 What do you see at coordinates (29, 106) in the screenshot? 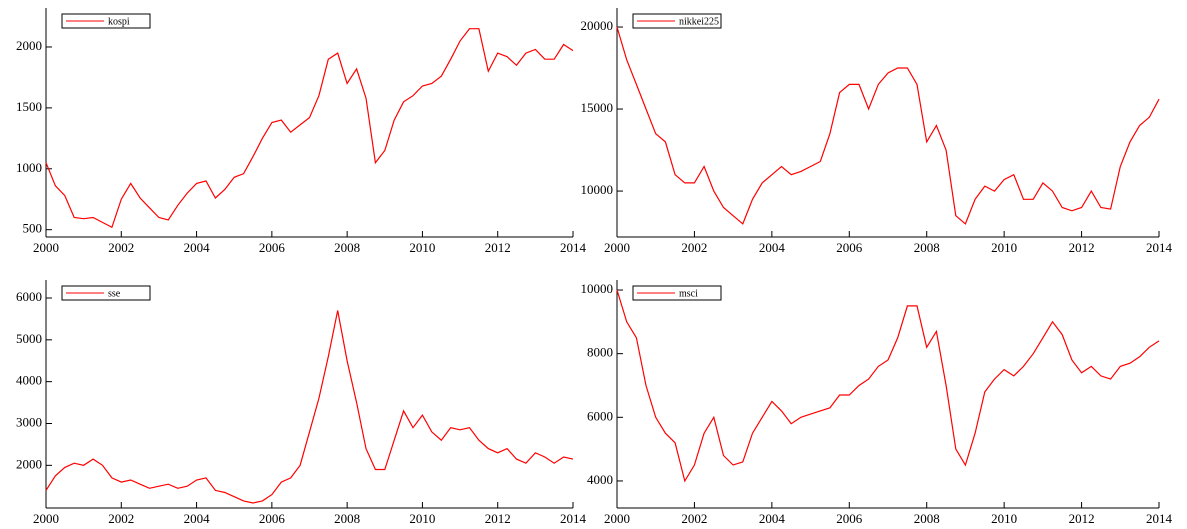
I see `y-tick-label: 1500` at bounding box center [29, 106].